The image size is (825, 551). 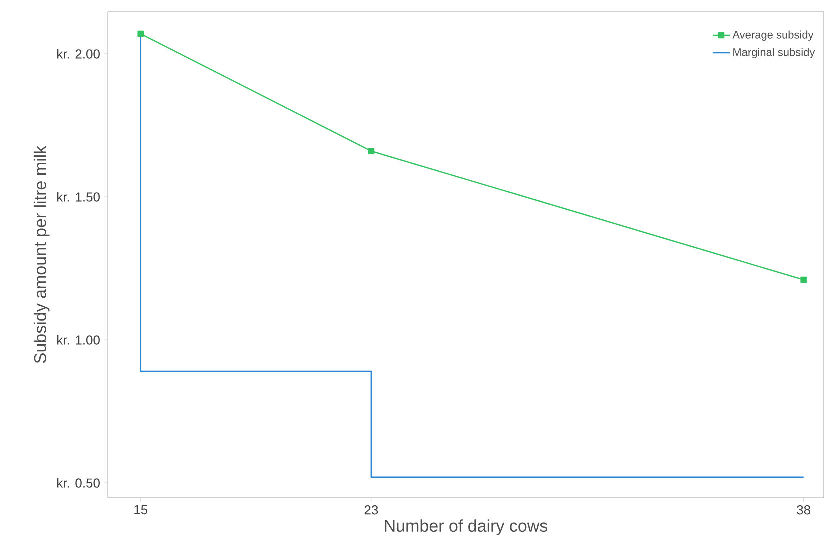 I want to click on x-tick-label: 23, so click(x=371, y=510).